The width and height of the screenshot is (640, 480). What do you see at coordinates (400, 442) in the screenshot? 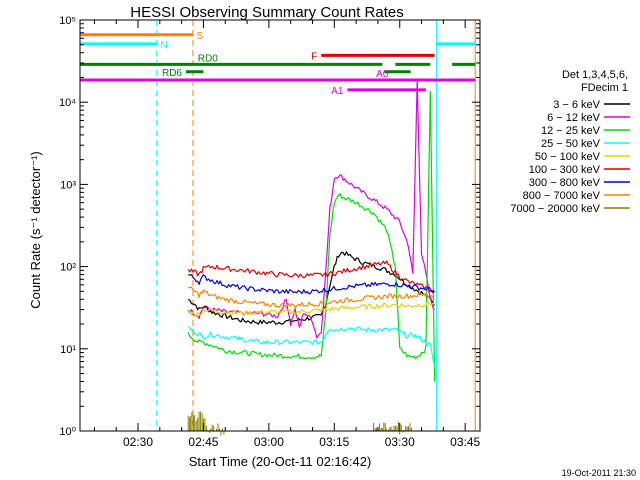
I see `x-tick-label: 03:30` at bounding box center [400, 442].